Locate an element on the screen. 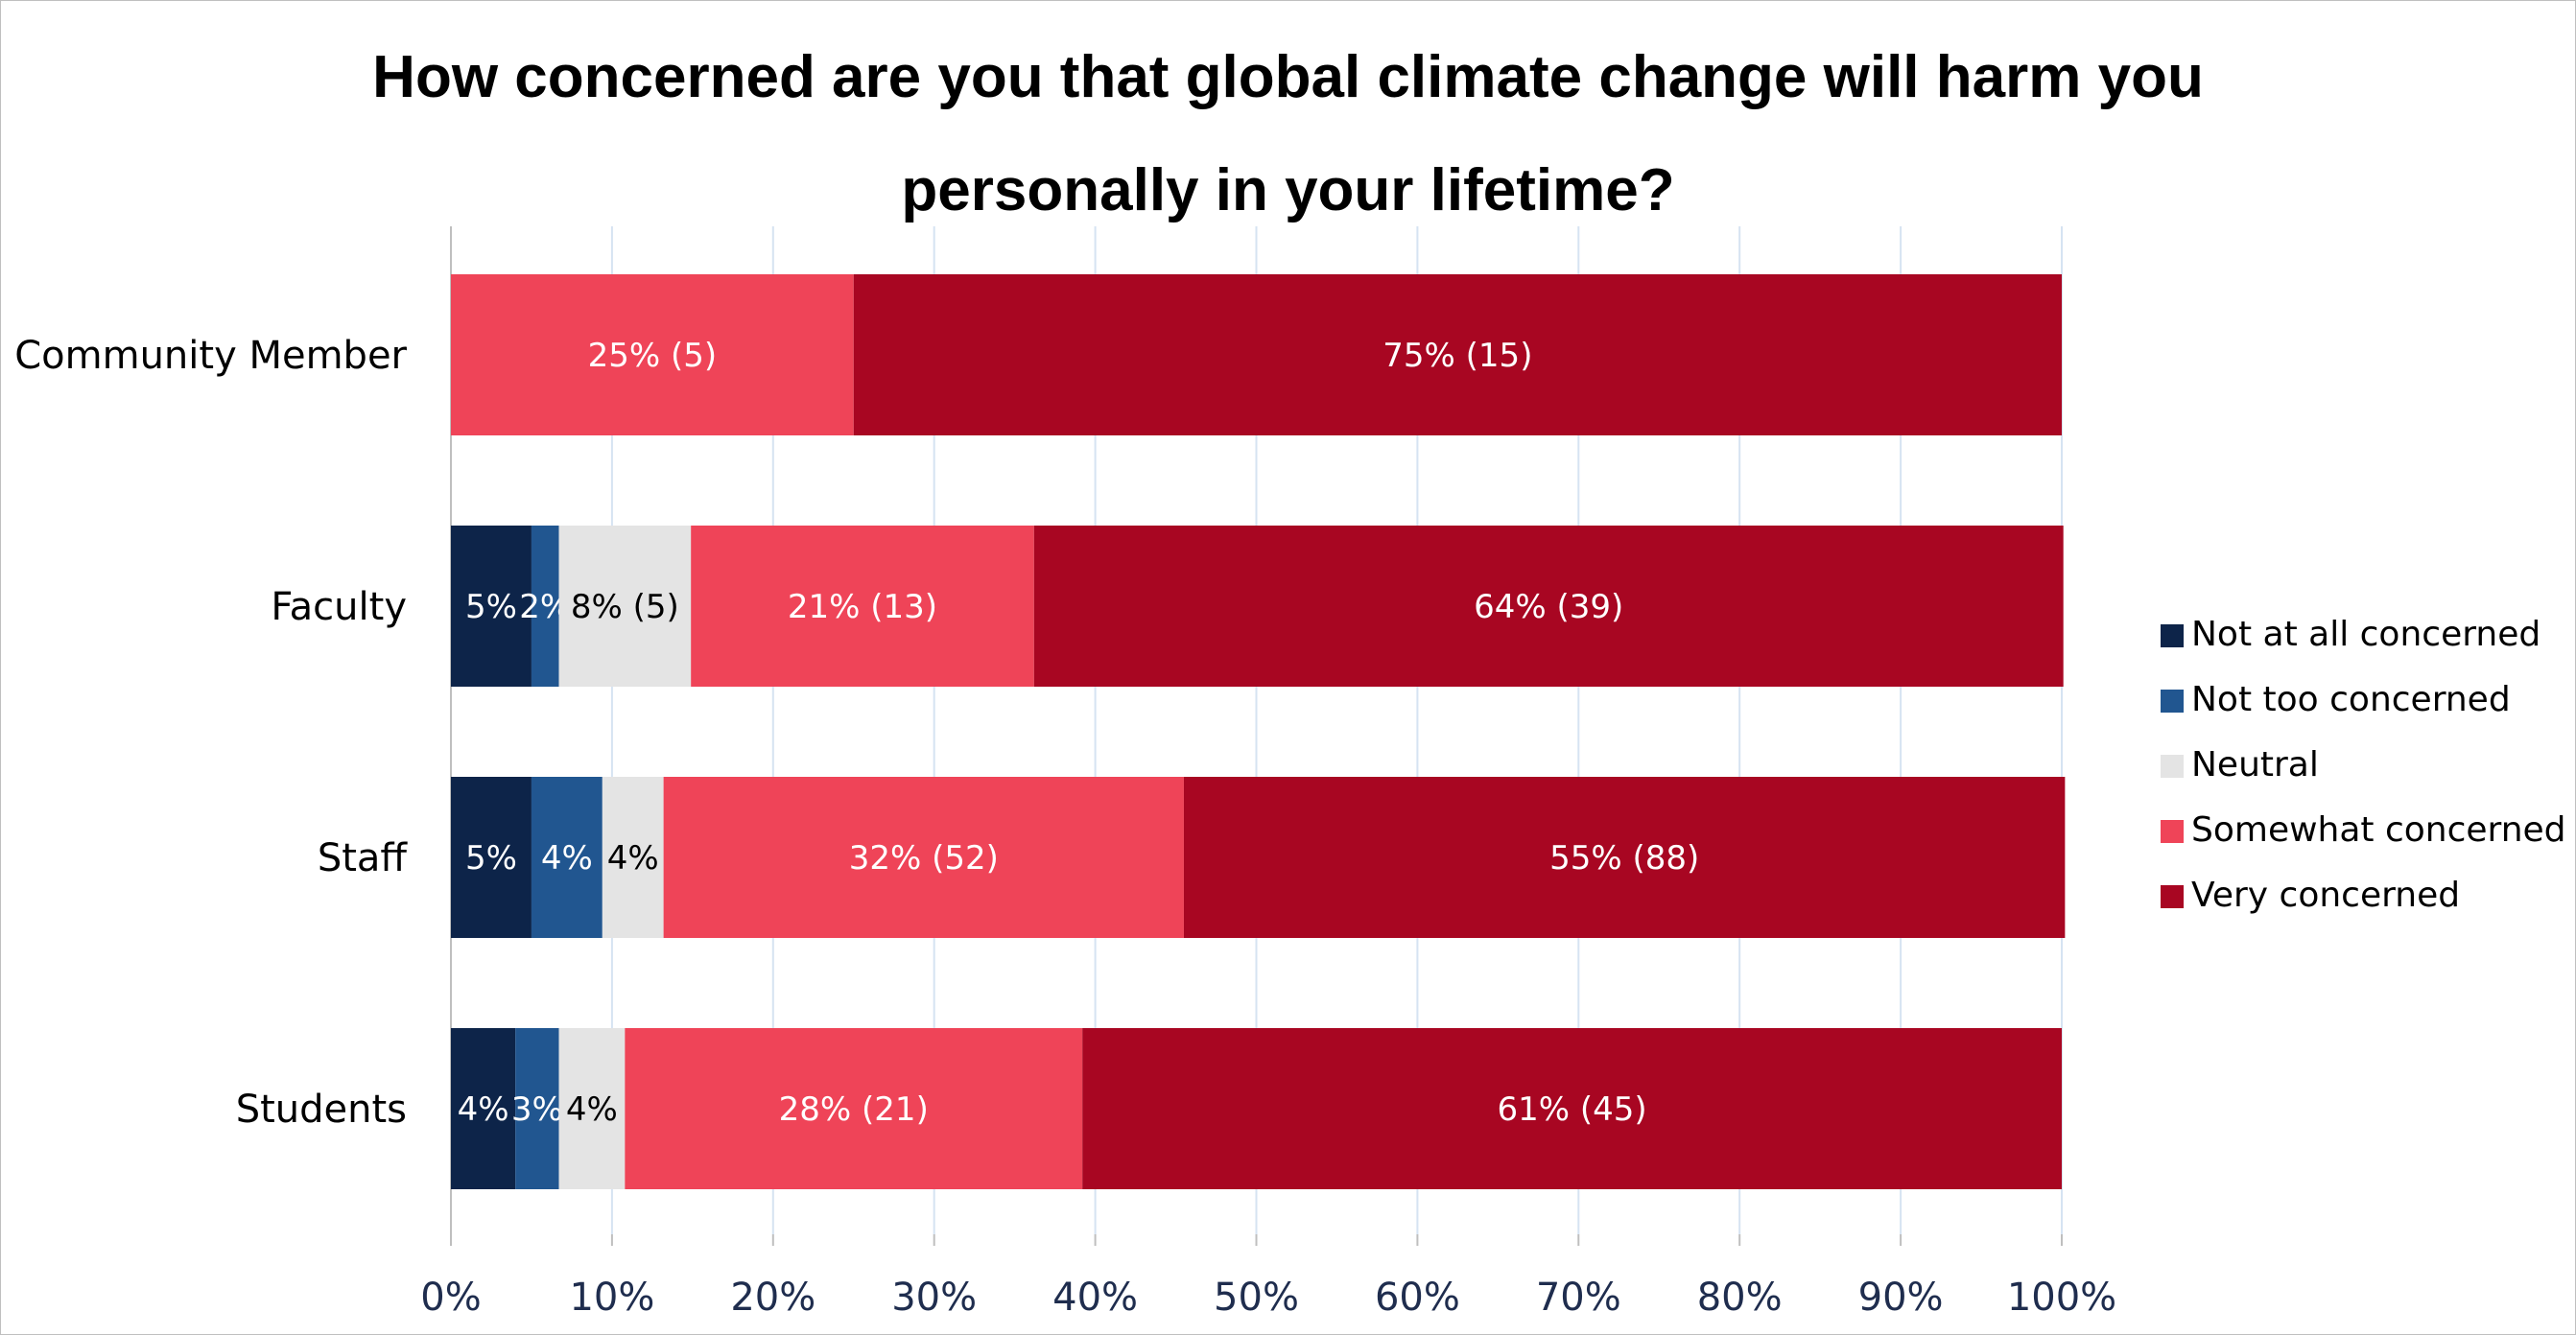  x-tick-label: 20% is located at coordinates (772, 1298).